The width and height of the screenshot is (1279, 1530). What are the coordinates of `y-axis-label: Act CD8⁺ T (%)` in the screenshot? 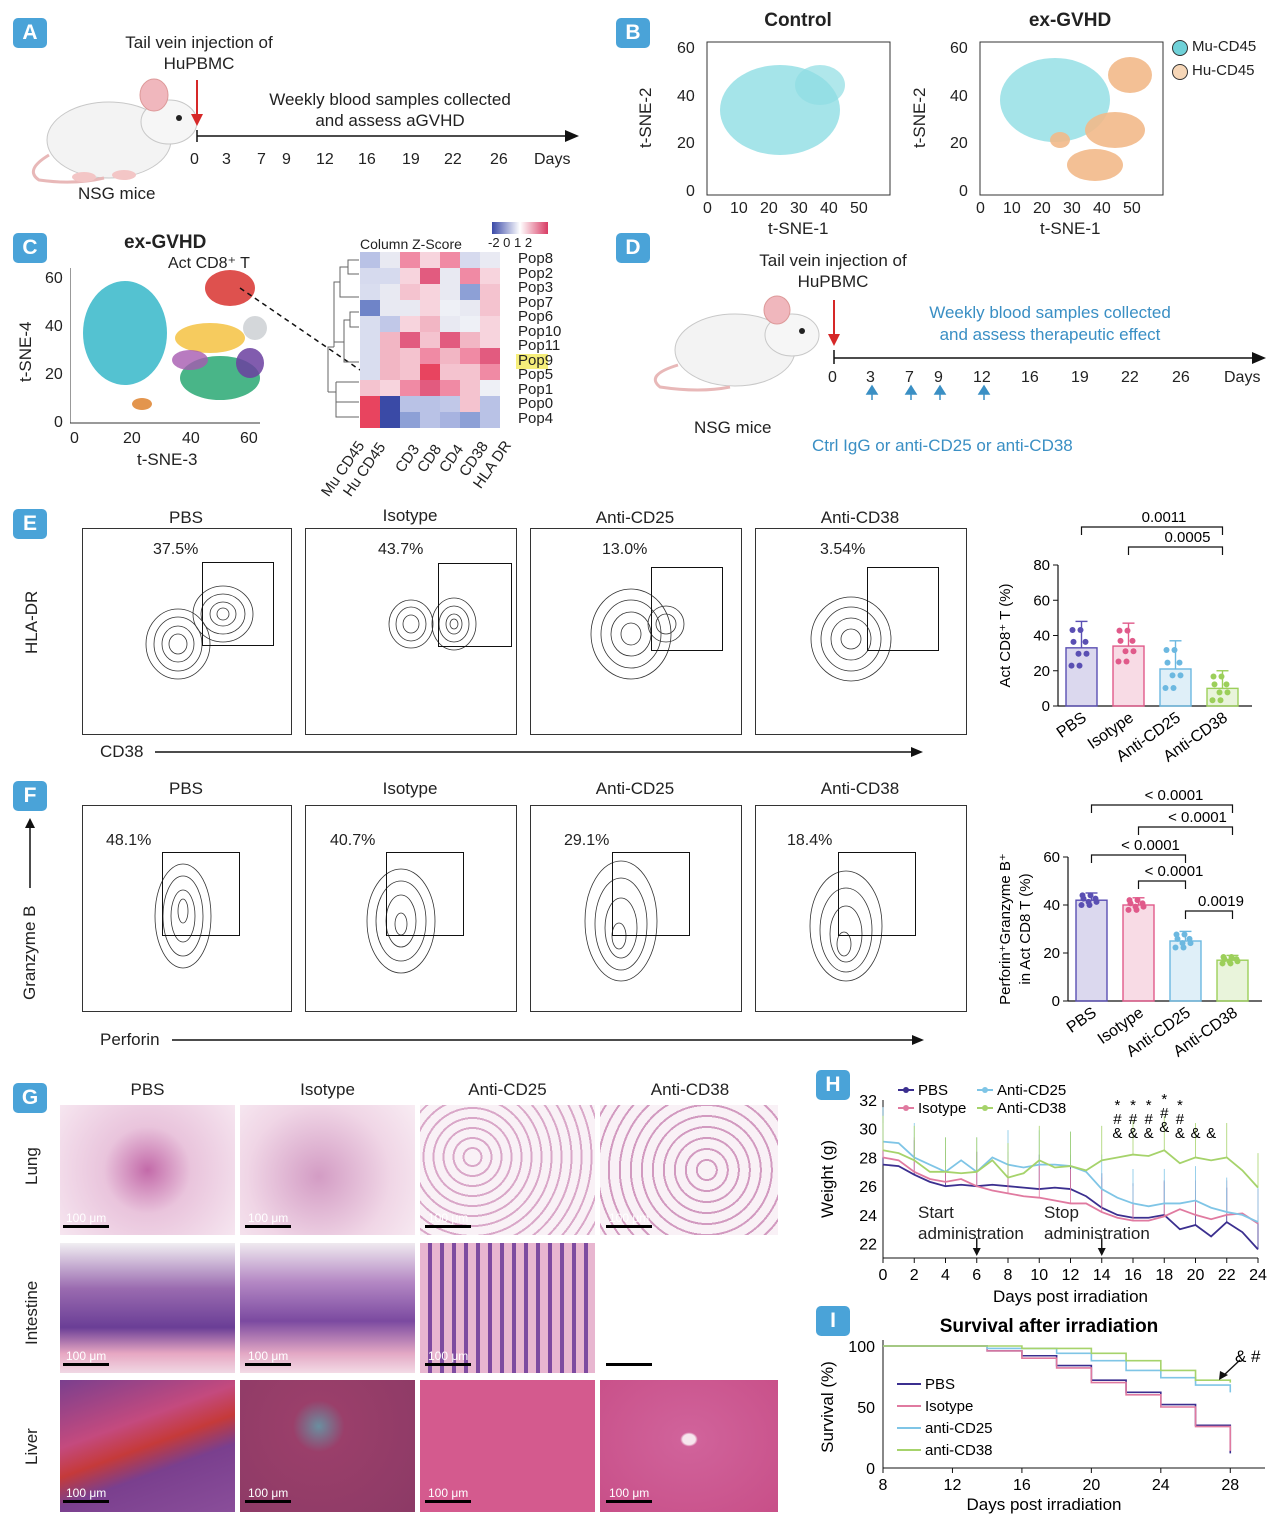 It's located at (1005, 635).